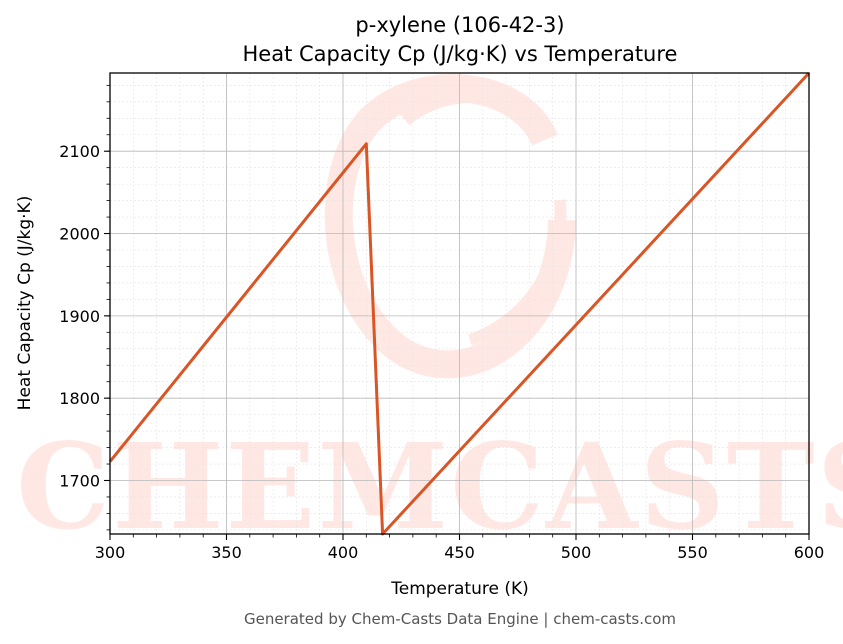 The image size is (843, 644). I want to click on x-tick-label: 300, so click(110, 552).